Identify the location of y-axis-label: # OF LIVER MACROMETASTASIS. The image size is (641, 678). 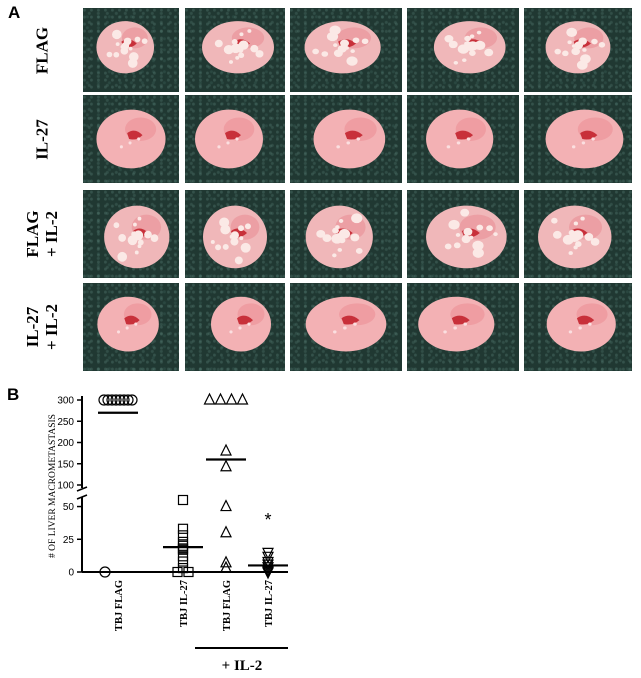
(53, 486).